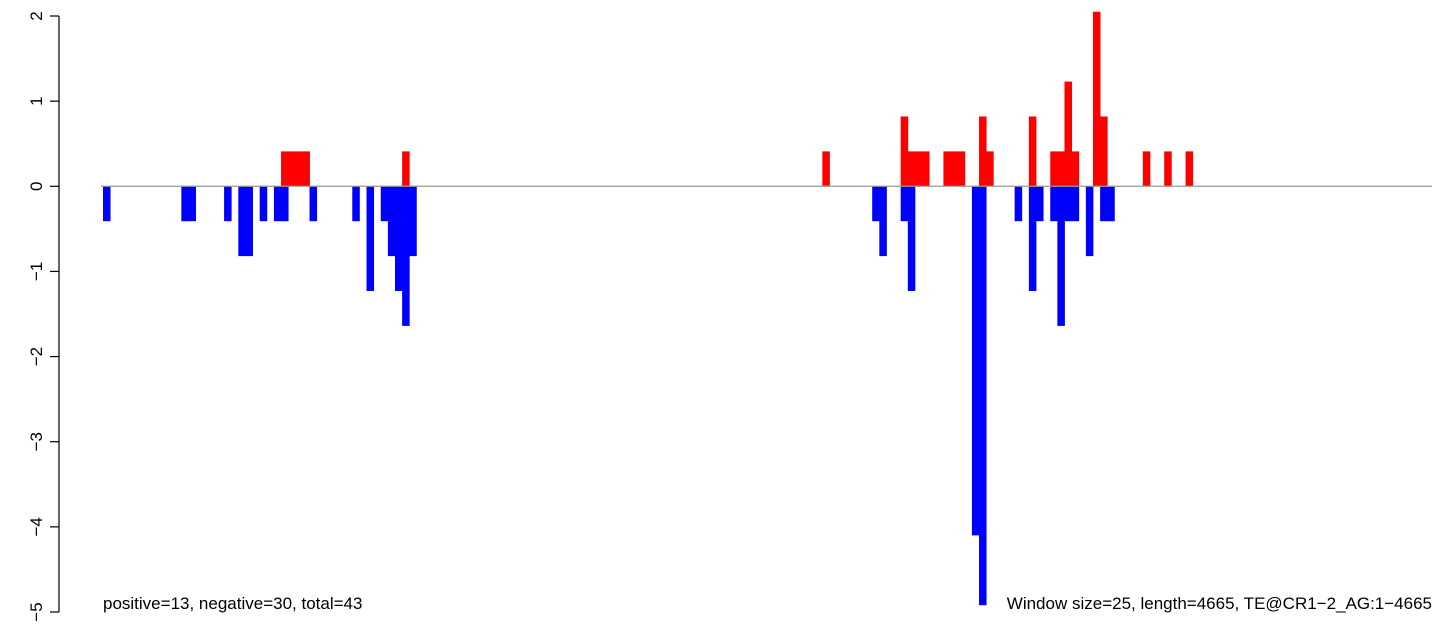 This screenshot has height=628, width=1444. I want to click on y-tick-label: 0, so click(36, 186).